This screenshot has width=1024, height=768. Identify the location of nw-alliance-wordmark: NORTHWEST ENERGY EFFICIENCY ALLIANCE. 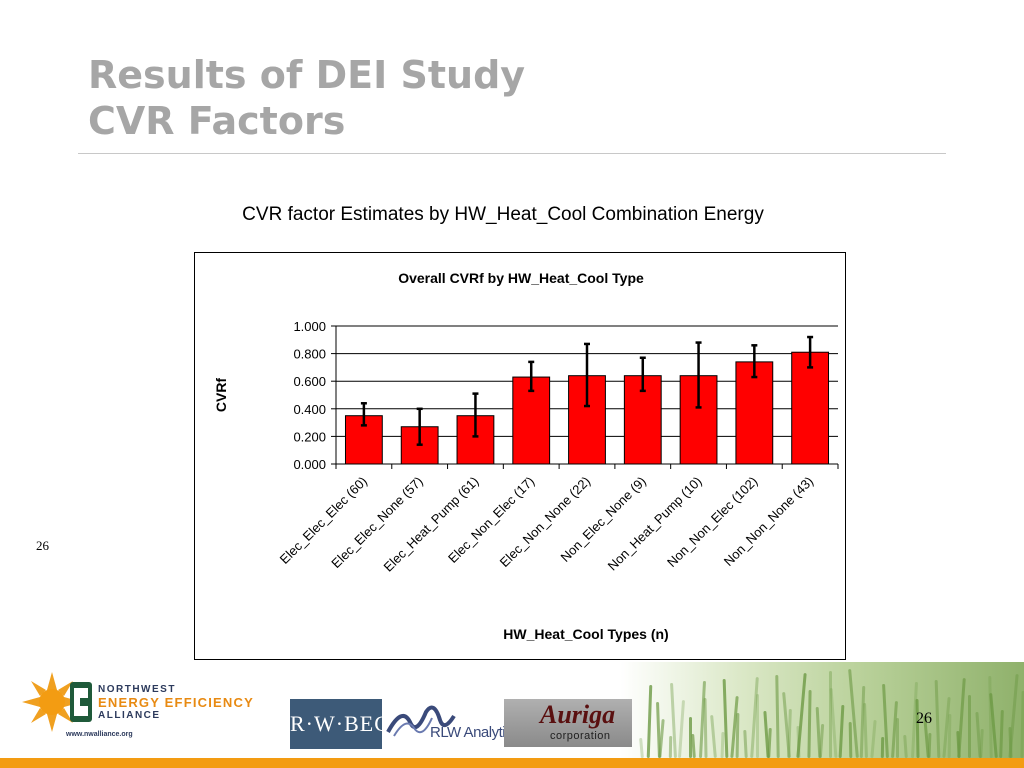
(176, 702).